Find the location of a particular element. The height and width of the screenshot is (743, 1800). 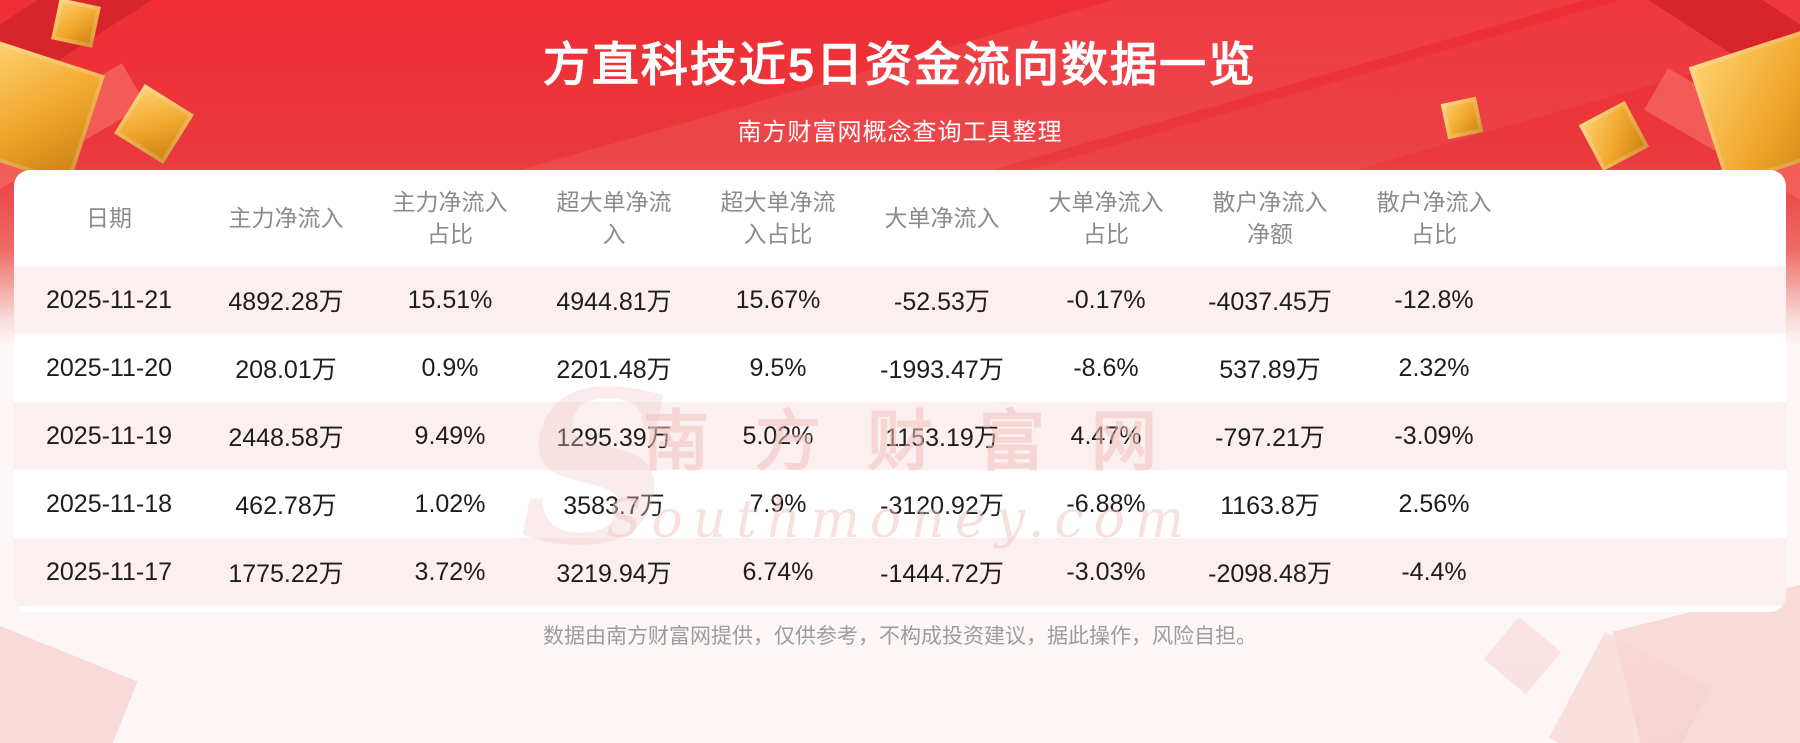

table-cell: -1444.72万 is located at coordinates (942, 574).